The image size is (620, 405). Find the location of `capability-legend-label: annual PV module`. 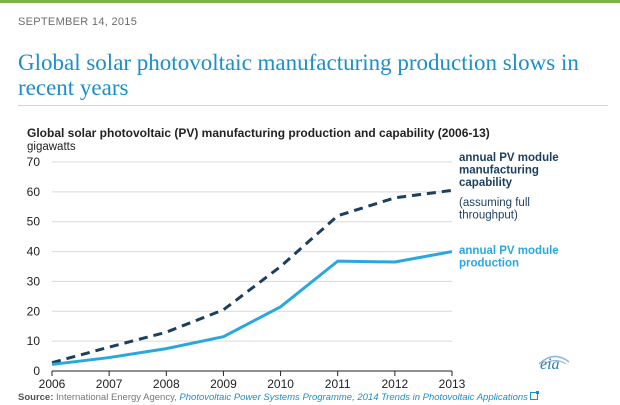

capability-legend-label: annual PV module is located at coordinates (509, 158).